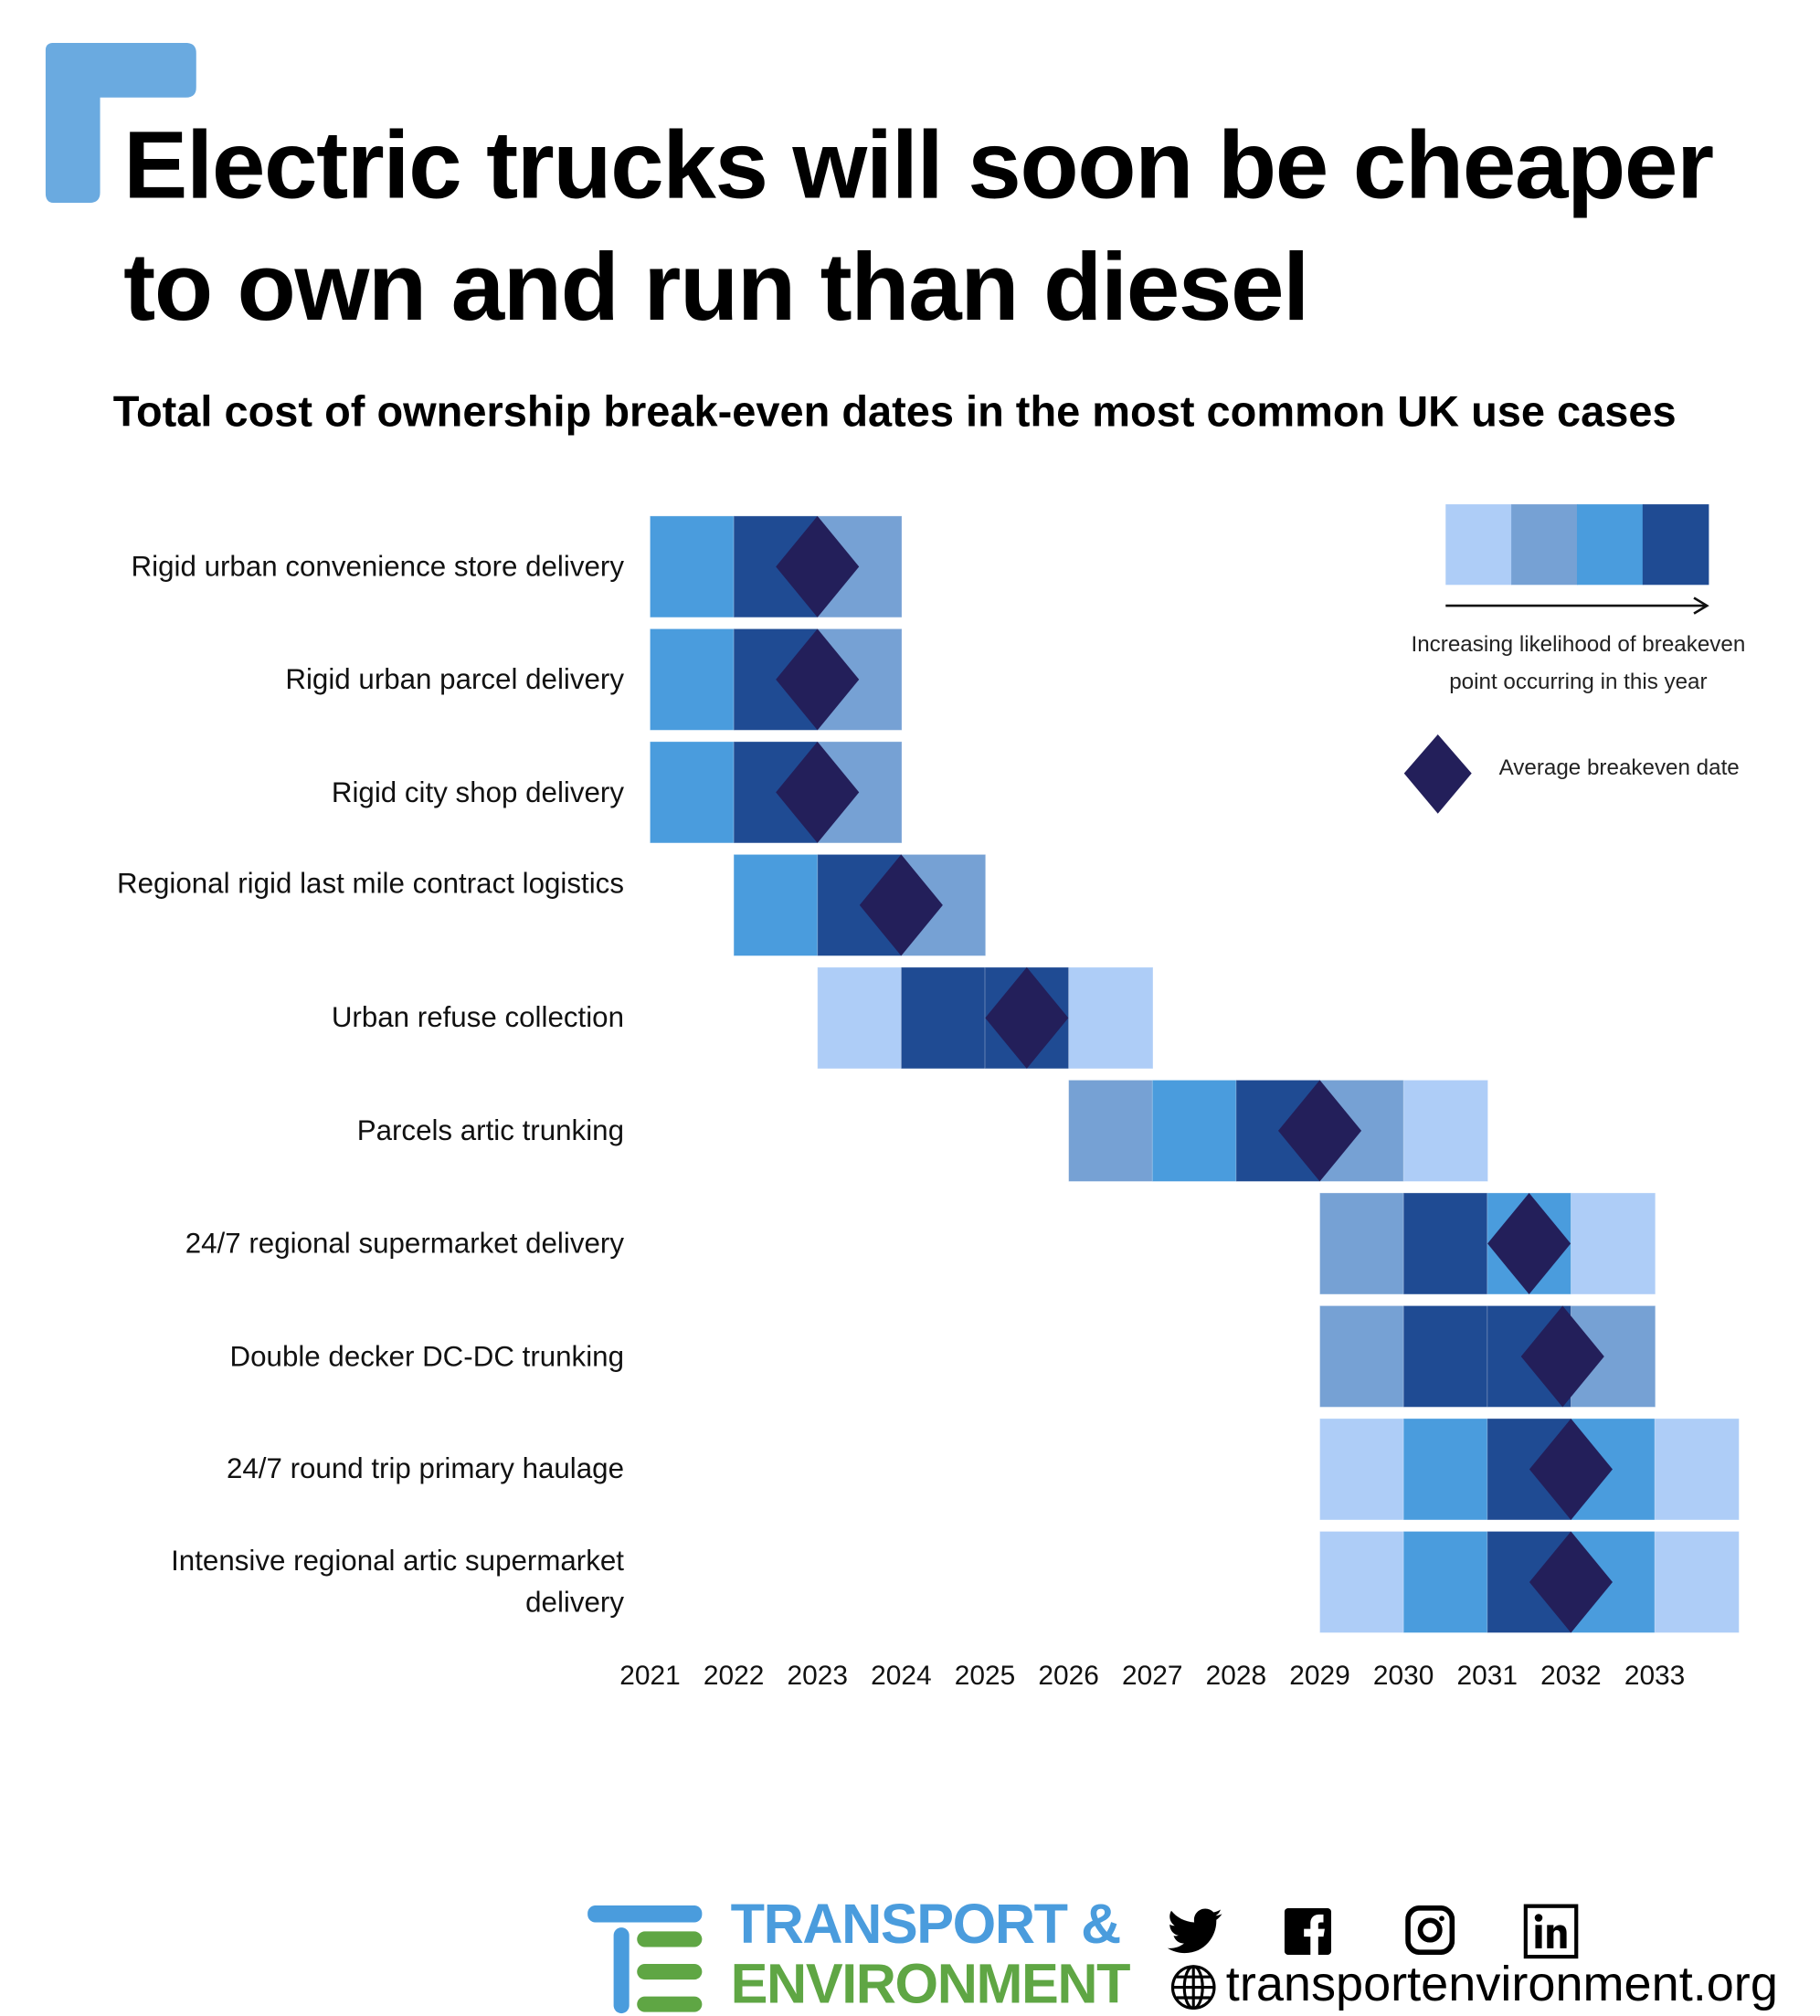 This screenshot has width=1820, height=2016. Describe the element at coordinates (1579, 682) in the screenshot. I see `legend-scale-line-2: point occurring in this year` at that location.